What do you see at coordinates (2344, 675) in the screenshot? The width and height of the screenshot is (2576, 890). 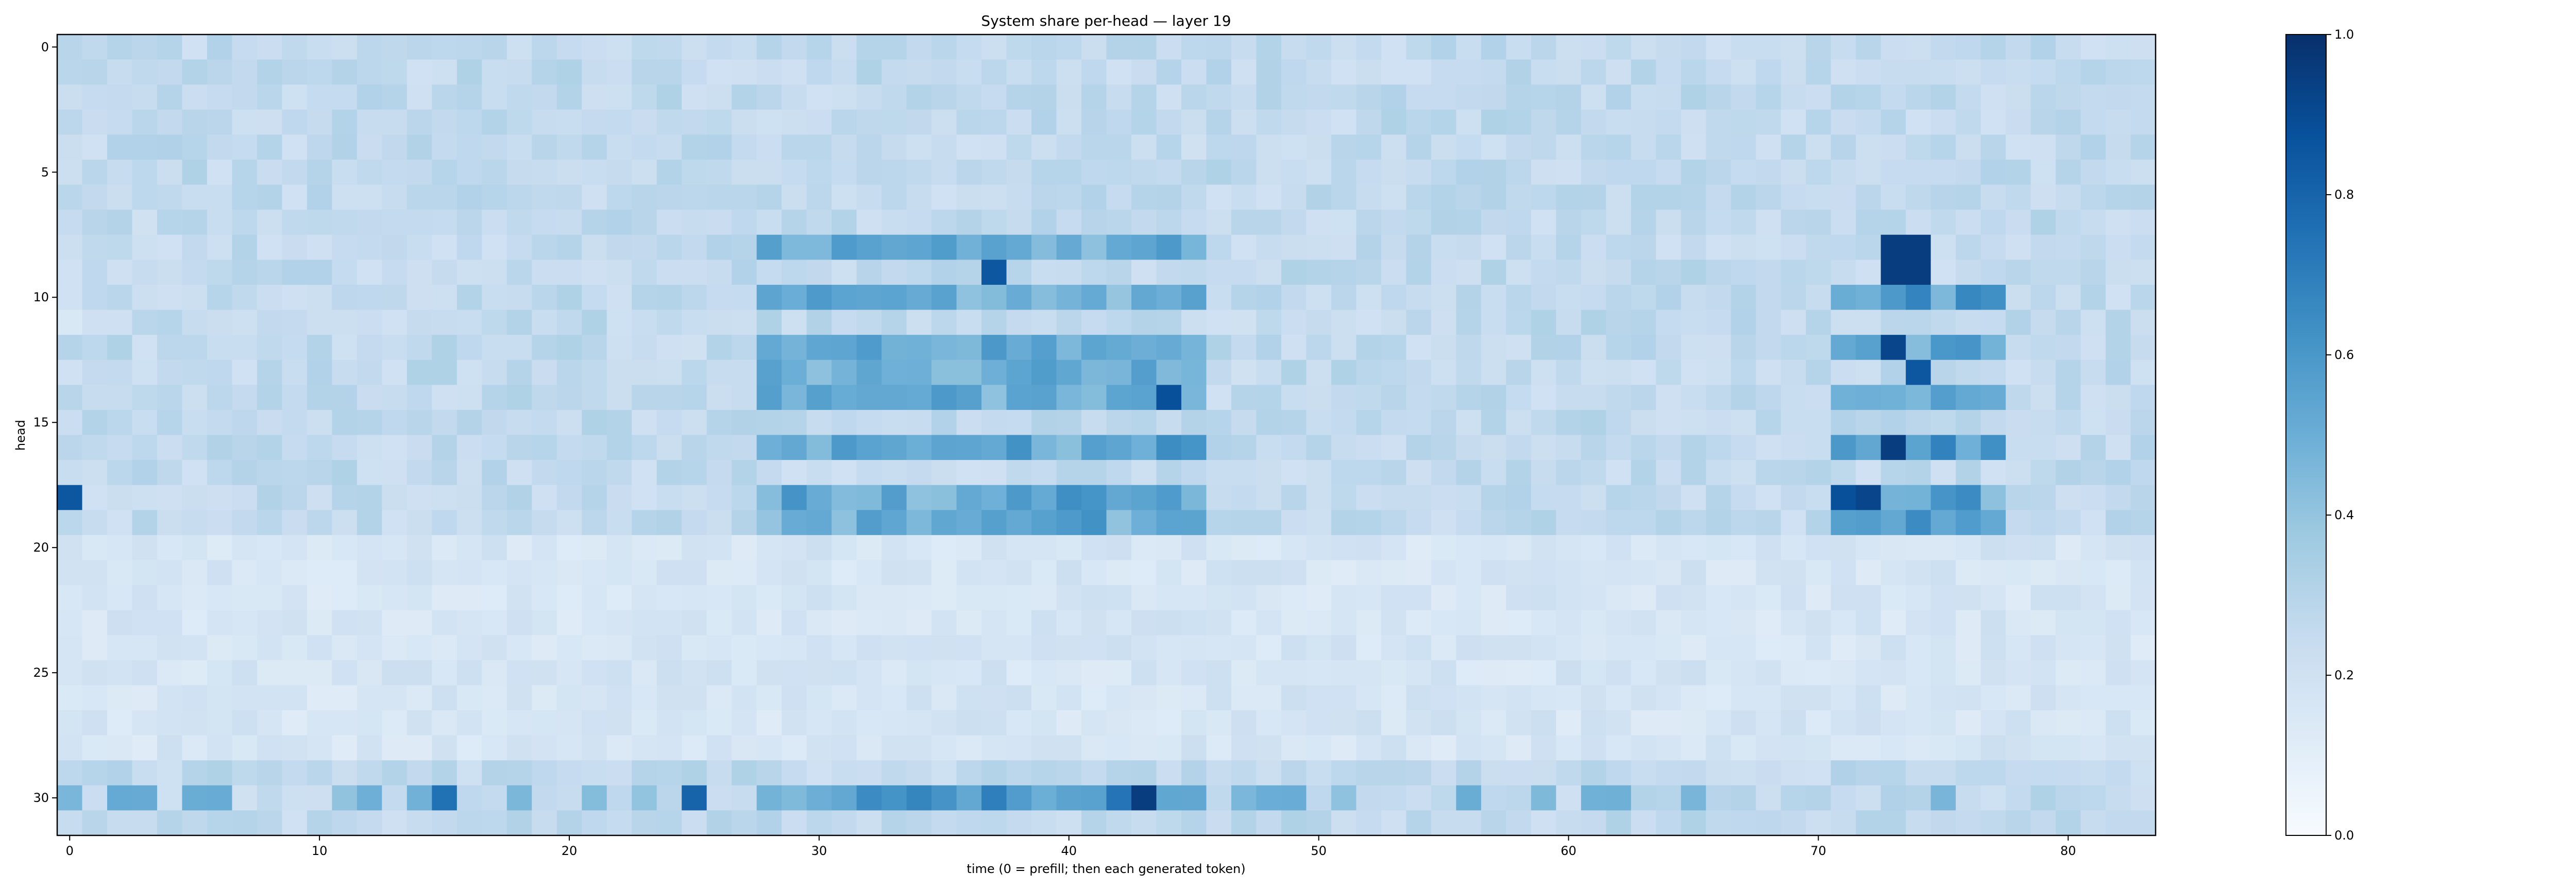 I see `colorbar-tick-label: 0.2` at bounding box center [2344, 675].